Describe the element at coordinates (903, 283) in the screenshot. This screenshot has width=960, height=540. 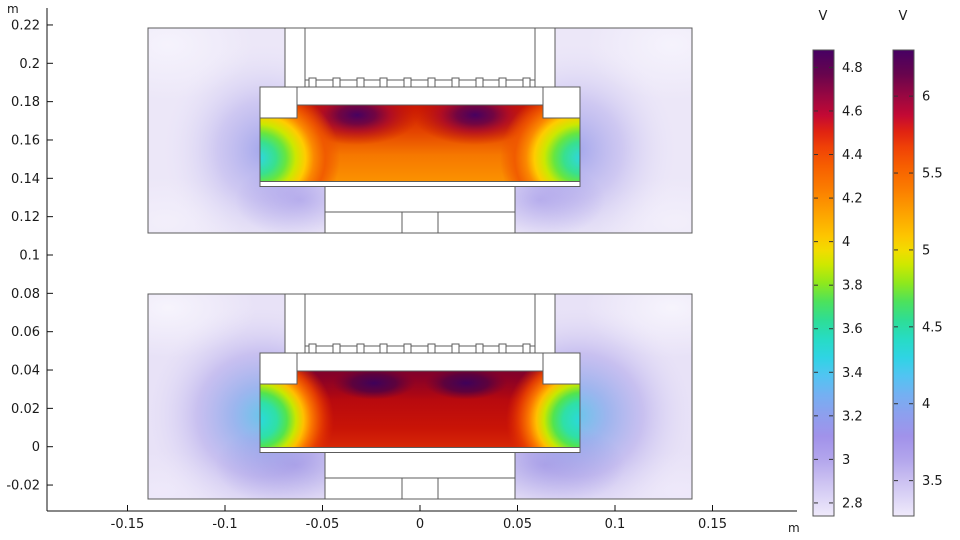
I see `colorbar-lower-gradient` at that location.